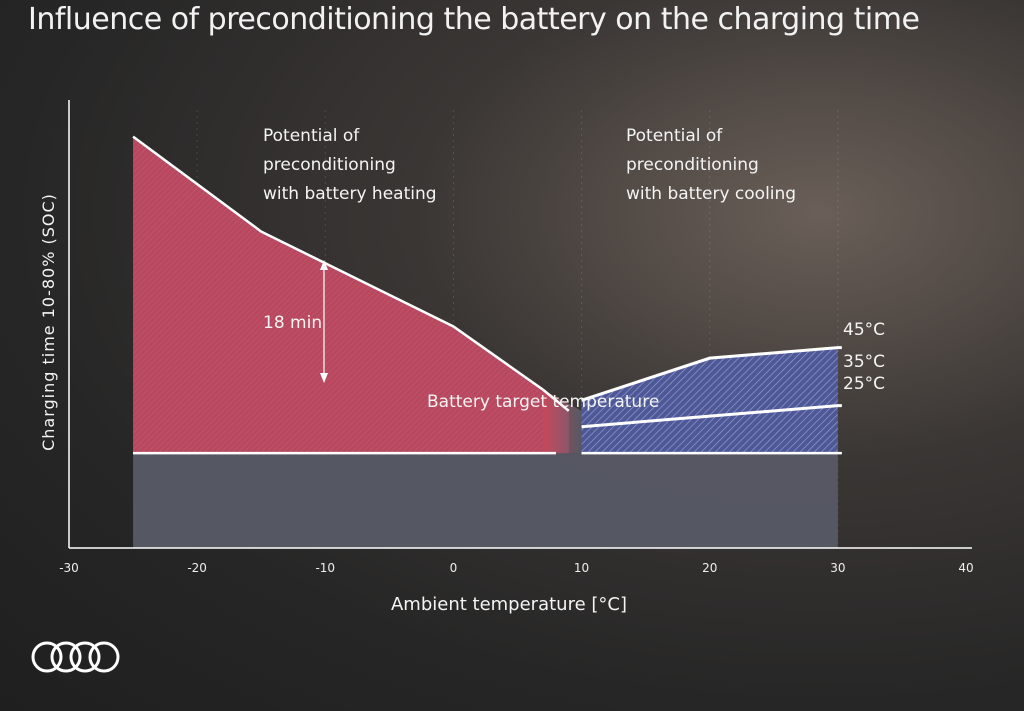 This screenshot has height=711, width=1024. I want to click on target-temperature-label: Battery target temperature, so click(543, 402).